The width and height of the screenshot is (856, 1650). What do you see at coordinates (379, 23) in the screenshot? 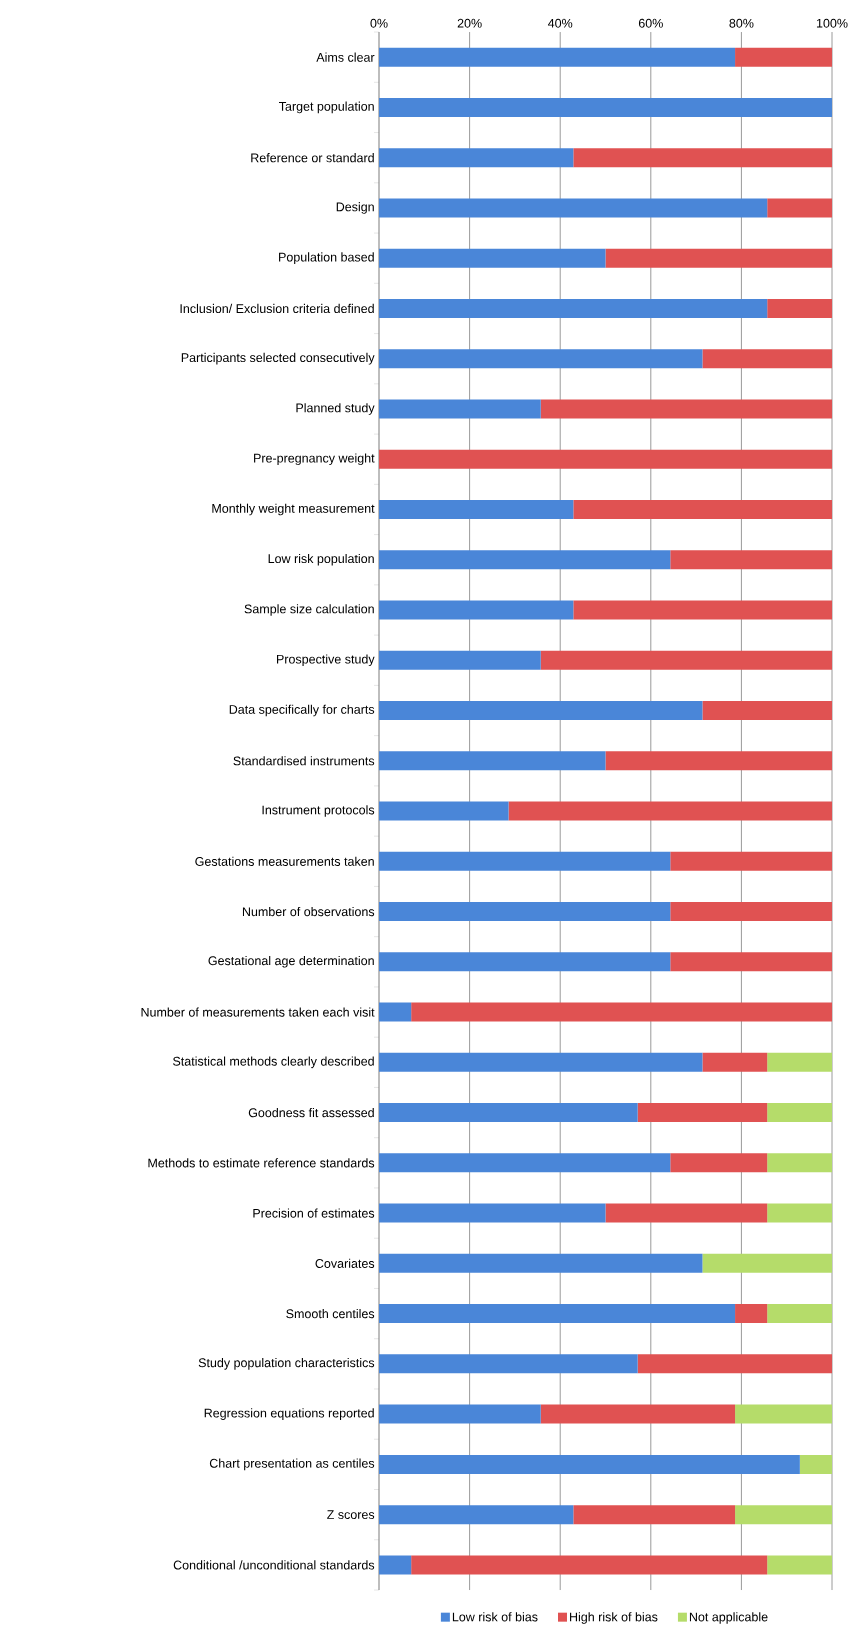
I see `x-tick-label: 0%` at bounding box center [379, 23].